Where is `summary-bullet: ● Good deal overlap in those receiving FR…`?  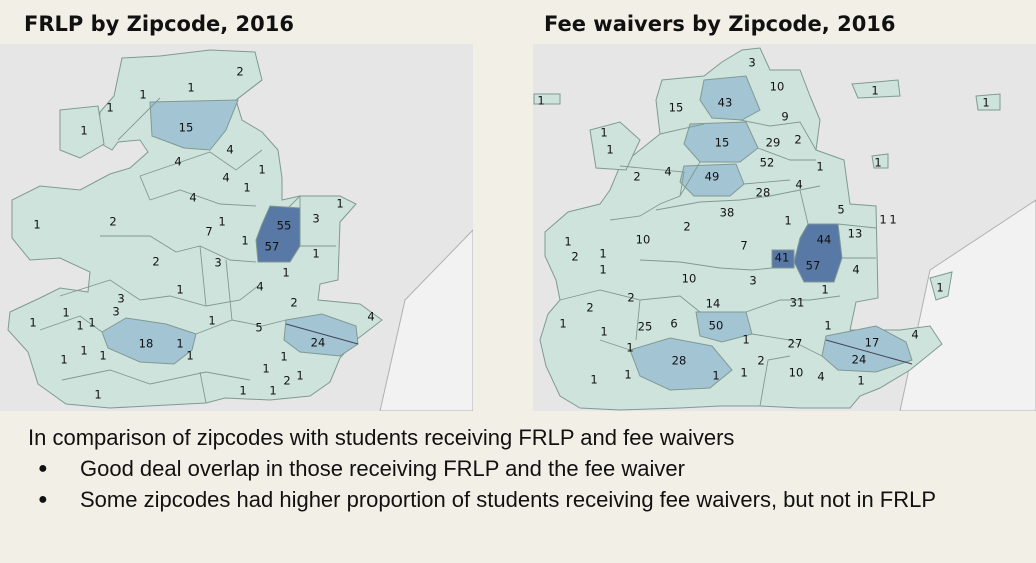 summary-bullet: ● Good deal overlap in those receiving FR… is located at coordinates (523, 469).